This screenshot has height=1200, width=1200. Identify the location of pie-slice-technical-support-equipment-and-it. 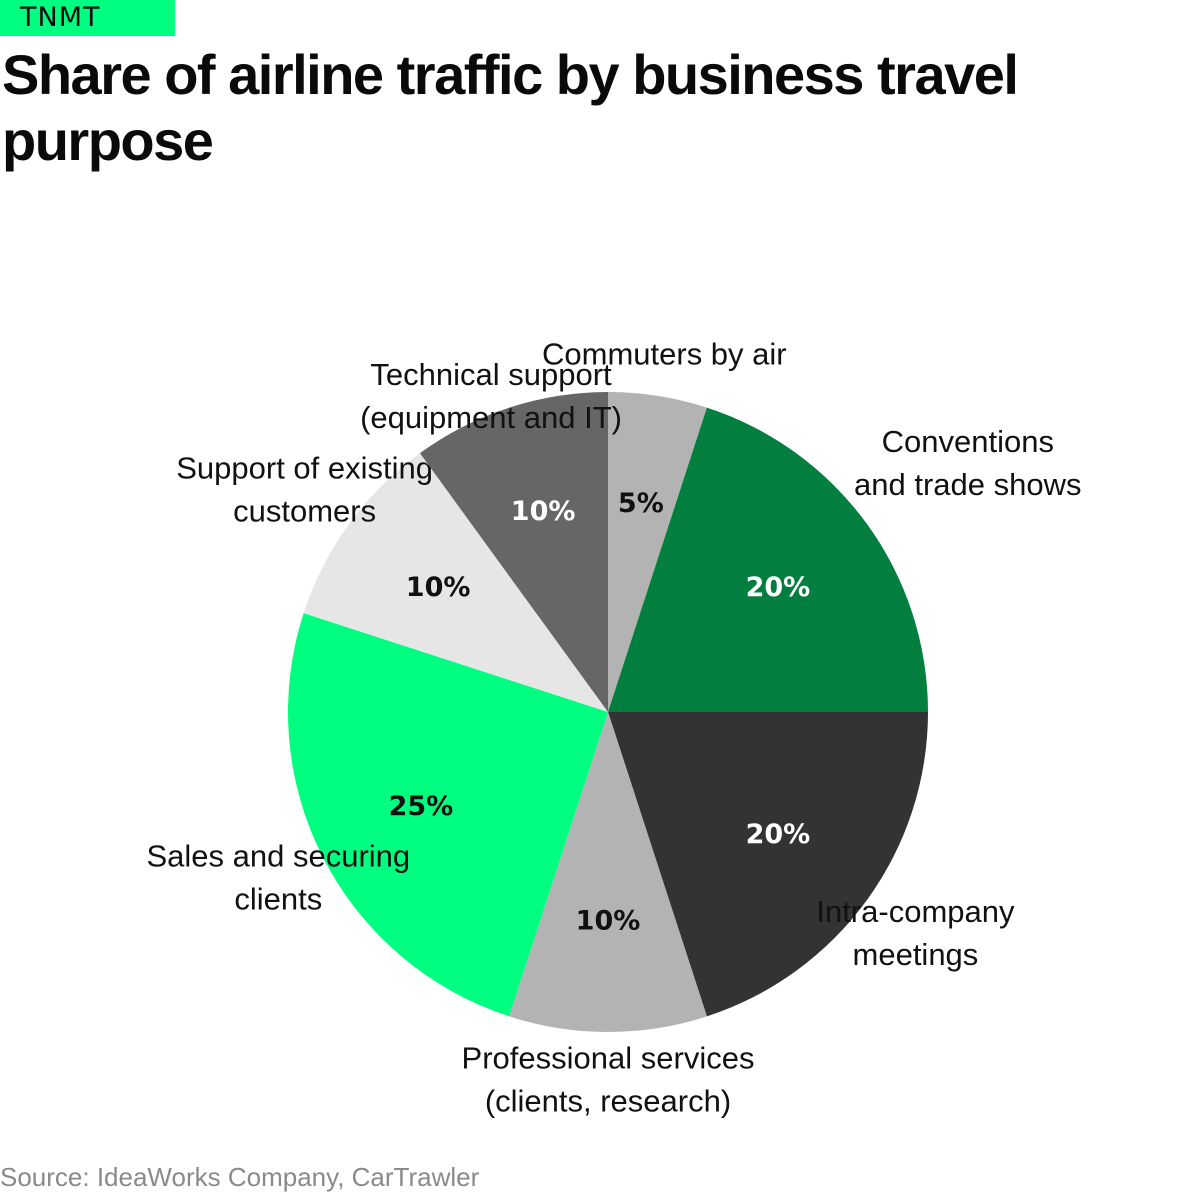
(513, 552).